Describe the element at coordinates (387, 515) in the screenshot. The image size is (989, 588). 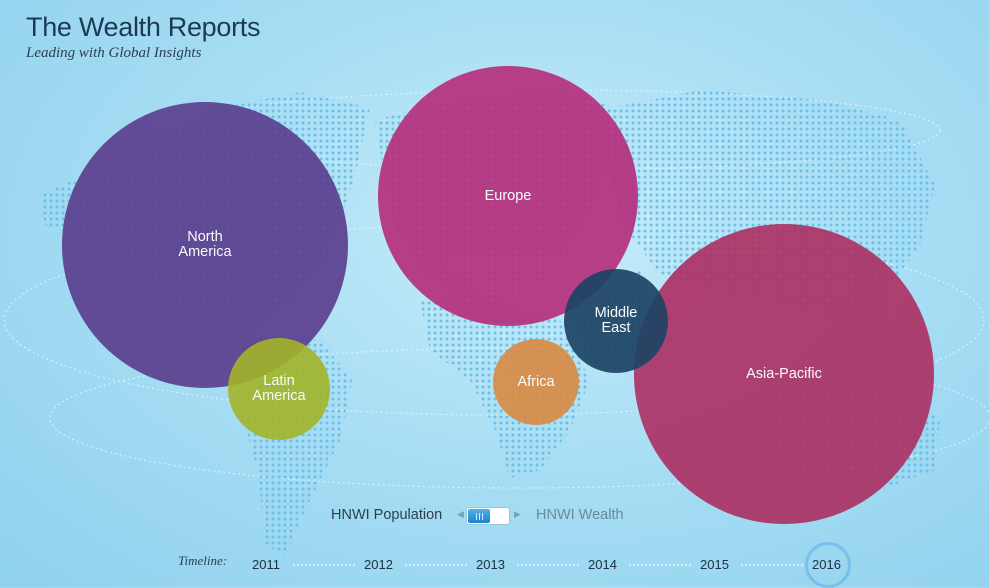
I see `toggle-label-population: HNWI Population` at that location.